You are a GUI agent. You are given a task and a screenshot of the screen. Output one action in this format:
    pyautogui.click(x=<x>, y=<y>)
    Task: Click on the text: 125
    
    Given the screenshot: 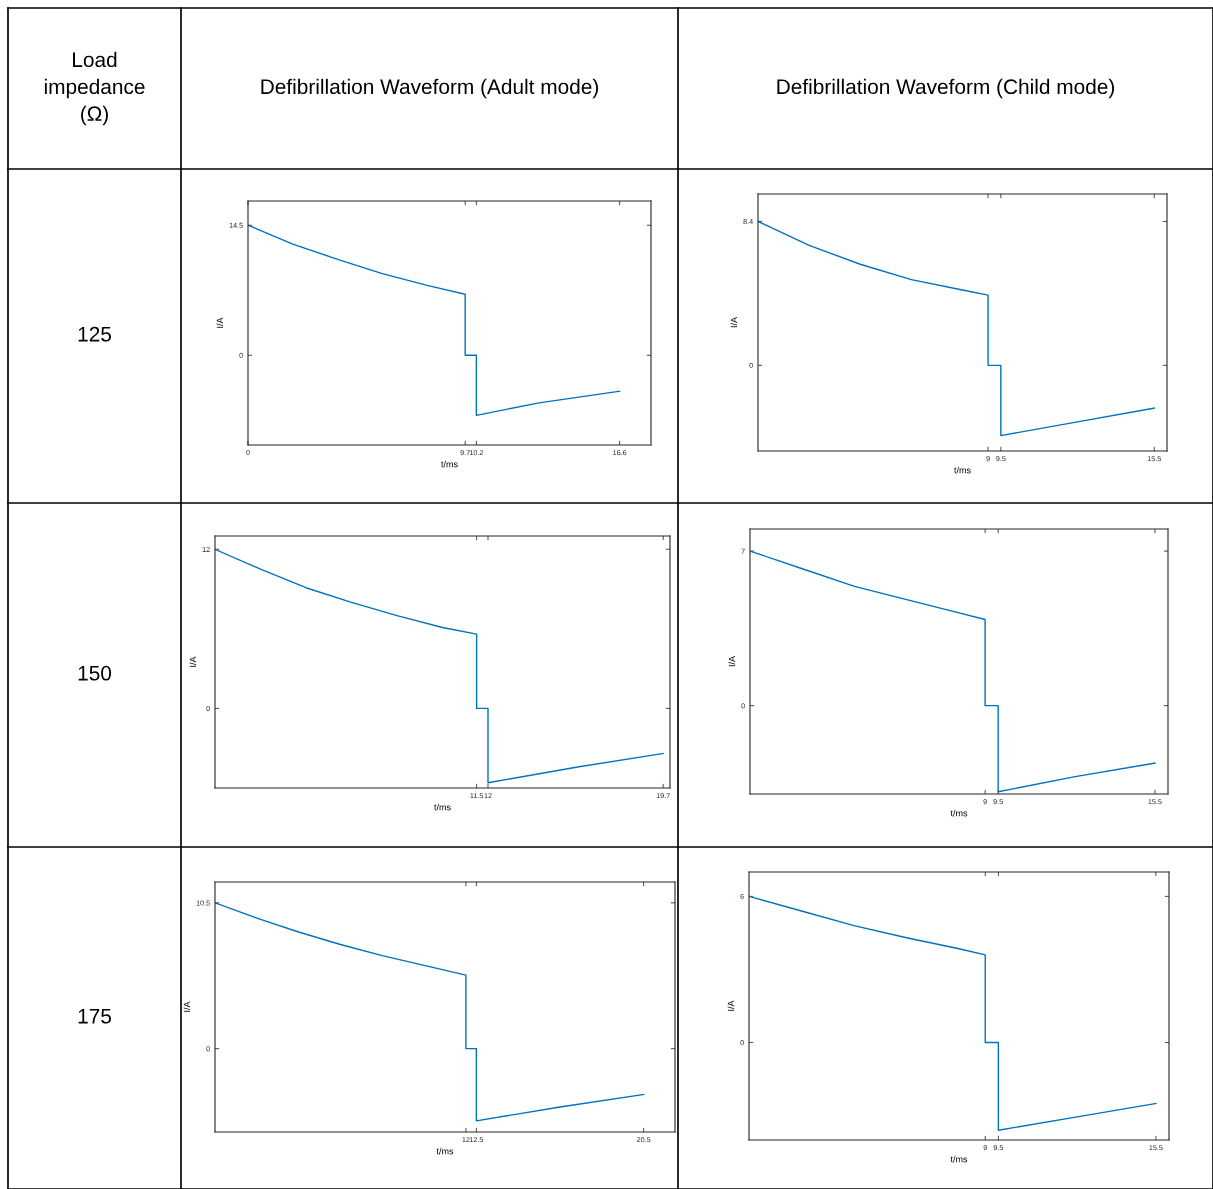 What is the action you would take?
    pyautogui.click(x=95, y=334)
    